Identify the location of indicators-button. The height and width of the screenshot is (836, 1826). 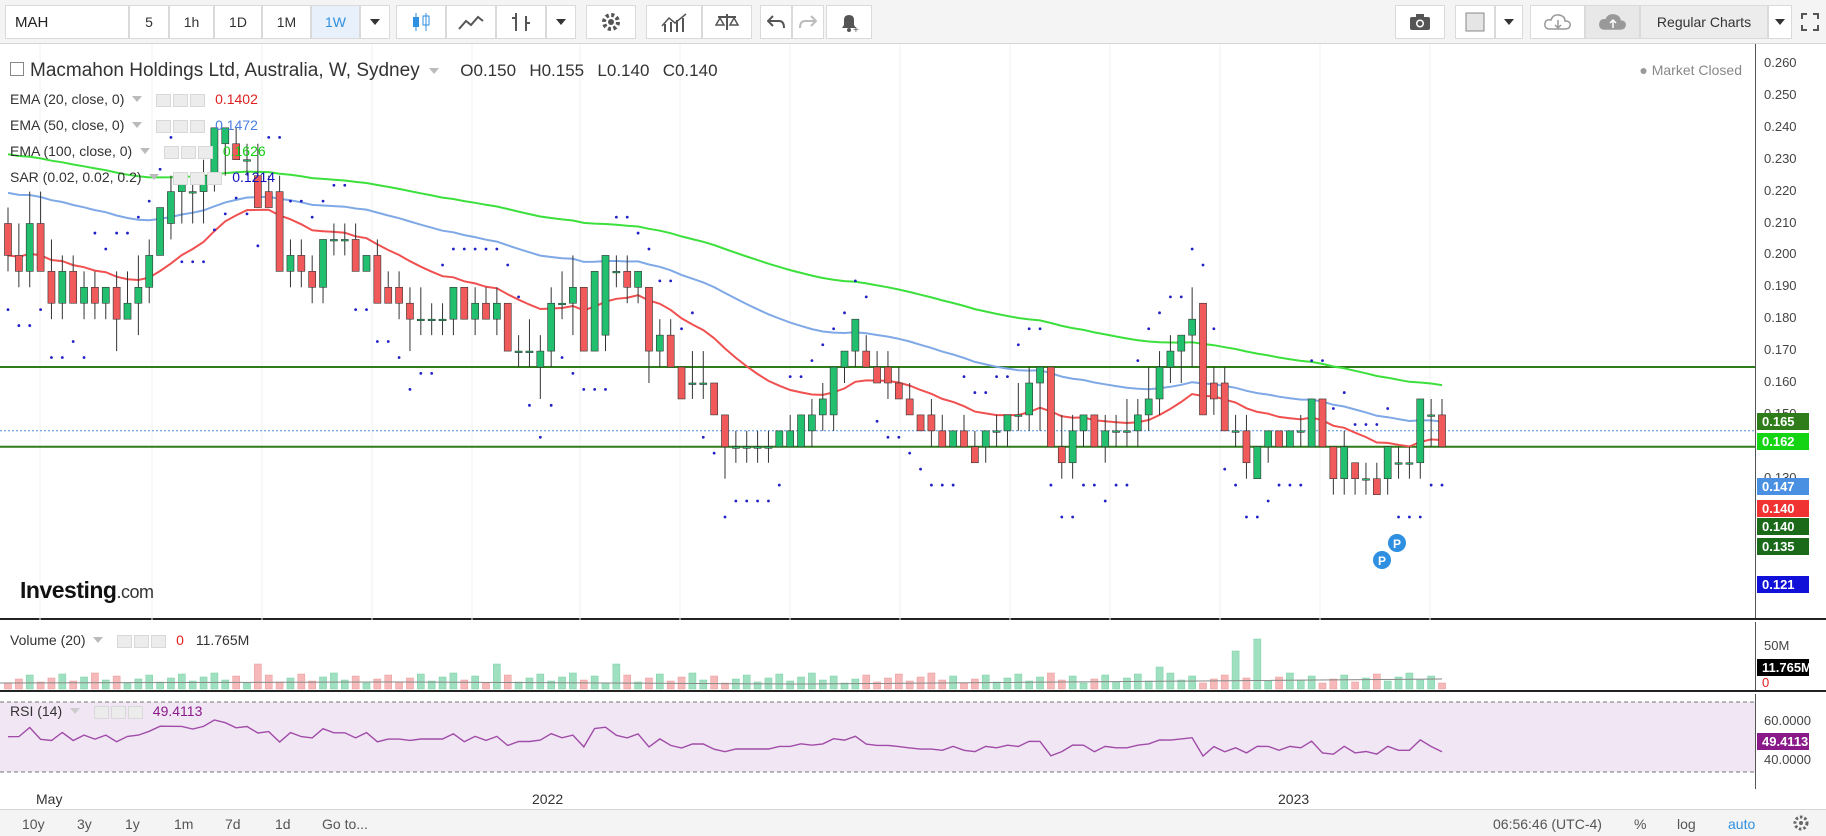
(674, 22).